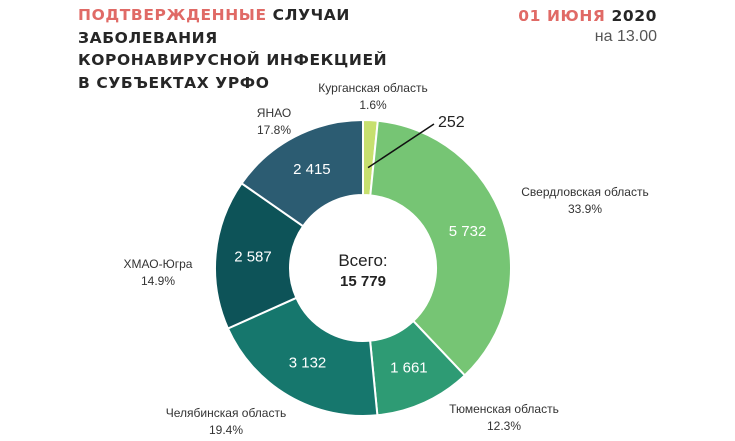 Image resolution: width=735 pixels, height=441 pixels. Describe the element at coordinates (585, 209) in the screenshot. I see `percent-label-свердловская-область: 33.9%` at that location.